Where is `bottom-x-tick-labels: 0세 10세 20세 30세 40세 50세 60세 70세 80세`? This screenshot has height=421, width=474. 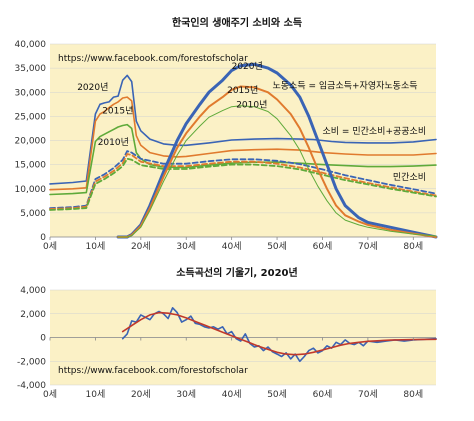 bottom-x-tick-labels: 0세 10세 20세 30세 40세 50세 60세 70세 80세 is located at coordinates (233, 368).